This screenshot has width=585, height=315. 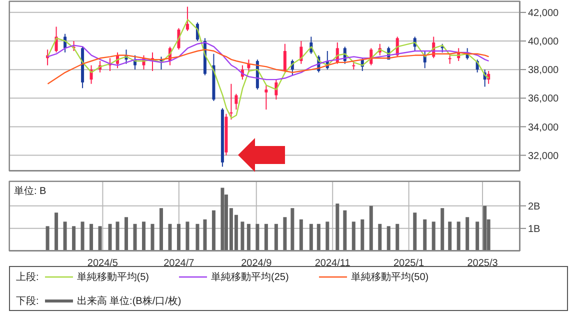 I want to click on legend-title: 下段:, so click(x=27, y=301).